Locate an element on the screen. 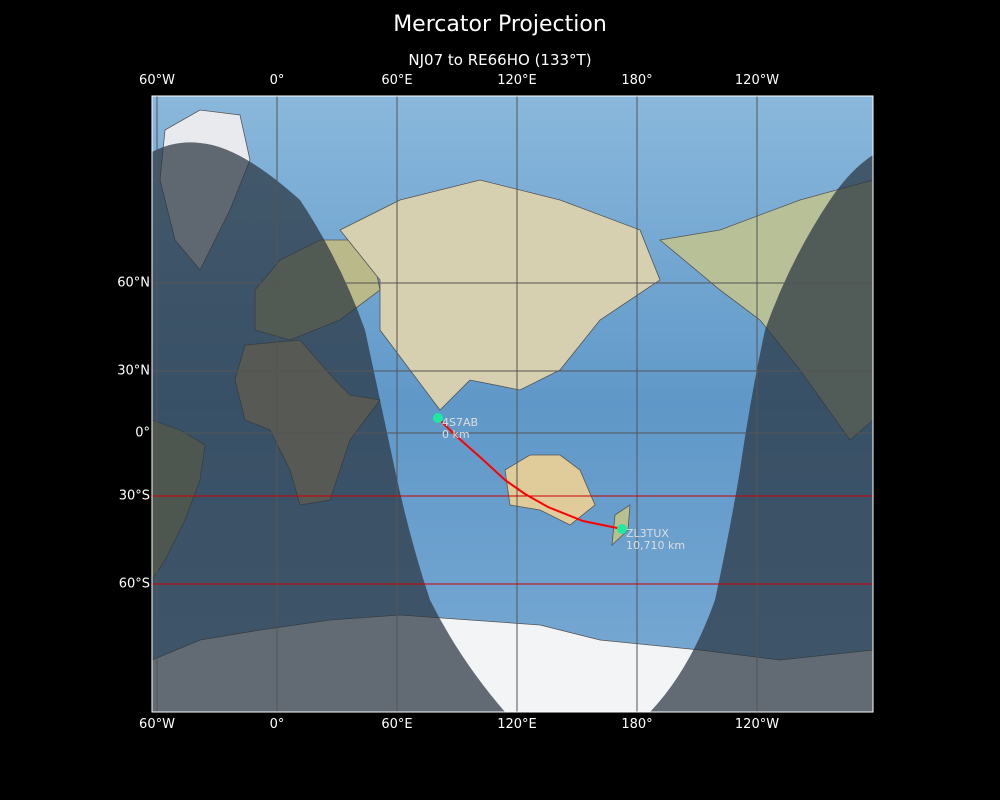 This screenshot has height=800, width=1000. top-tick-60e: 60°E is located at coordinates (397, 80).